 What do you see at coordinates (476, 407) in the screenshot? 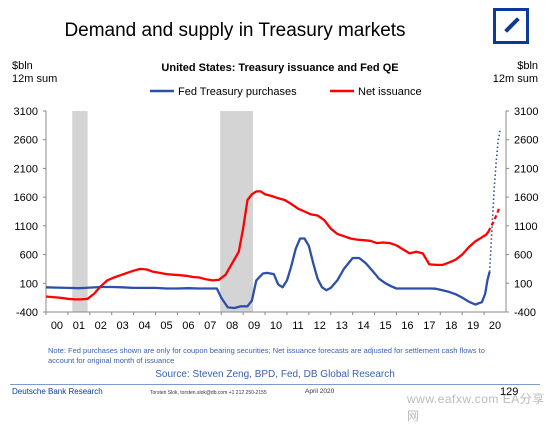
I see `watermark: www.eafxw.com EA分享网` at bounding box center [476, 407].